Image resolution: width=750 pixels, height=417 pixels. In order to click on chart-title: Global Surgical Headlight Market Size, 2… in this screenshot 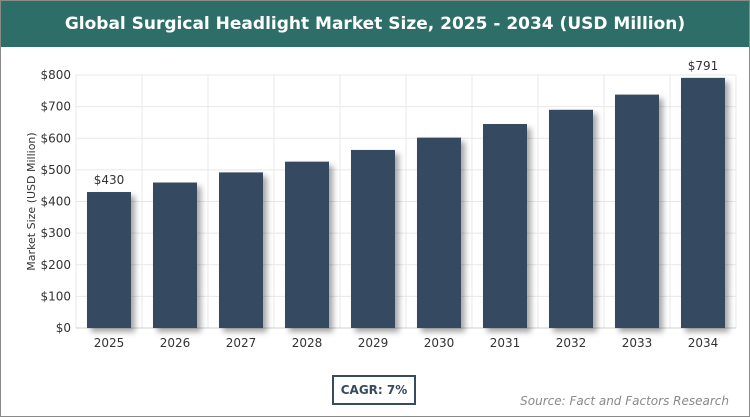, I will do `click(375, 24)`.